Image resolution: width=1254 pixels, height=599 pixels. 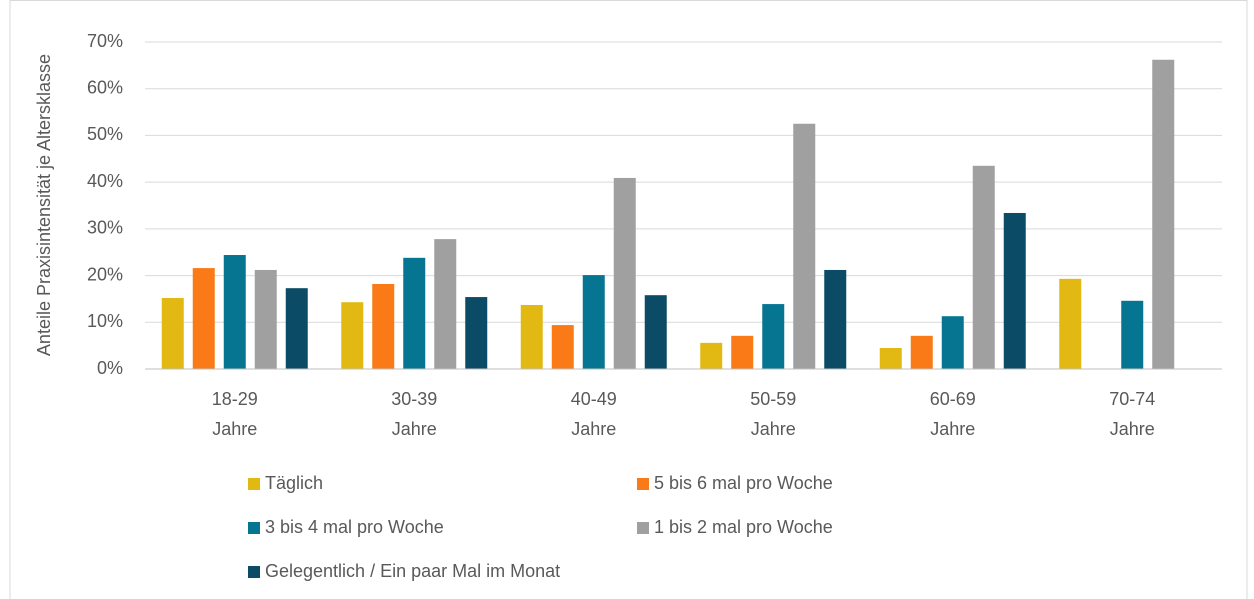 I want to click on x-tick-label: 30-39, so click(x=414, y=399).